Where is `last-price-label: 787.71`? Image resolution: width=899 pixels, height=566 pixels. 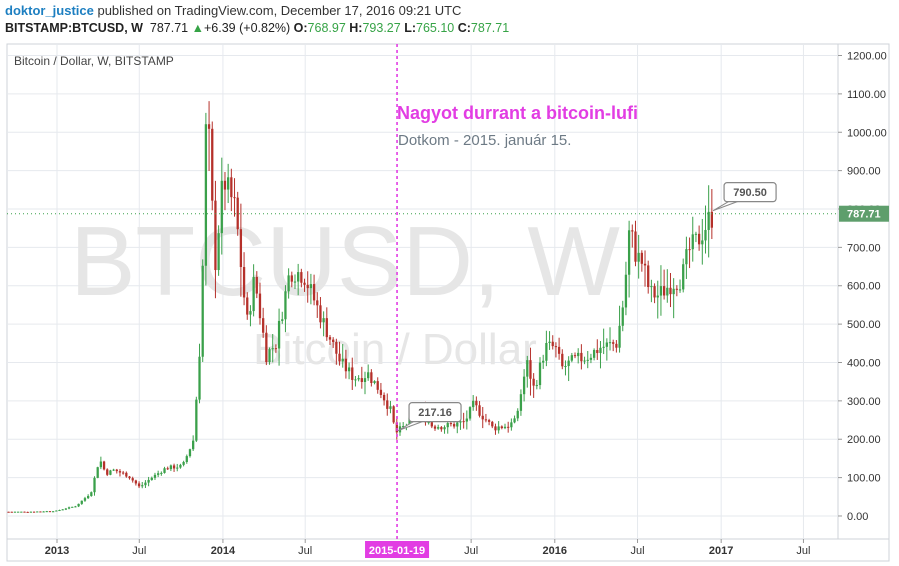 last-price-label: 787.71 is located at coordinates (864, 215).